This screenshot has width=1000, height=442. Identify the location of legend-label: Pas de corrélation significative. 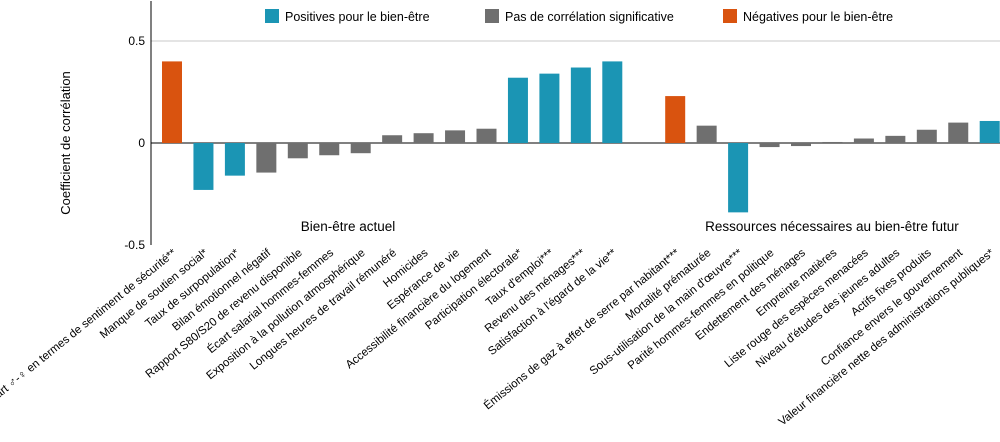
(589, 17).